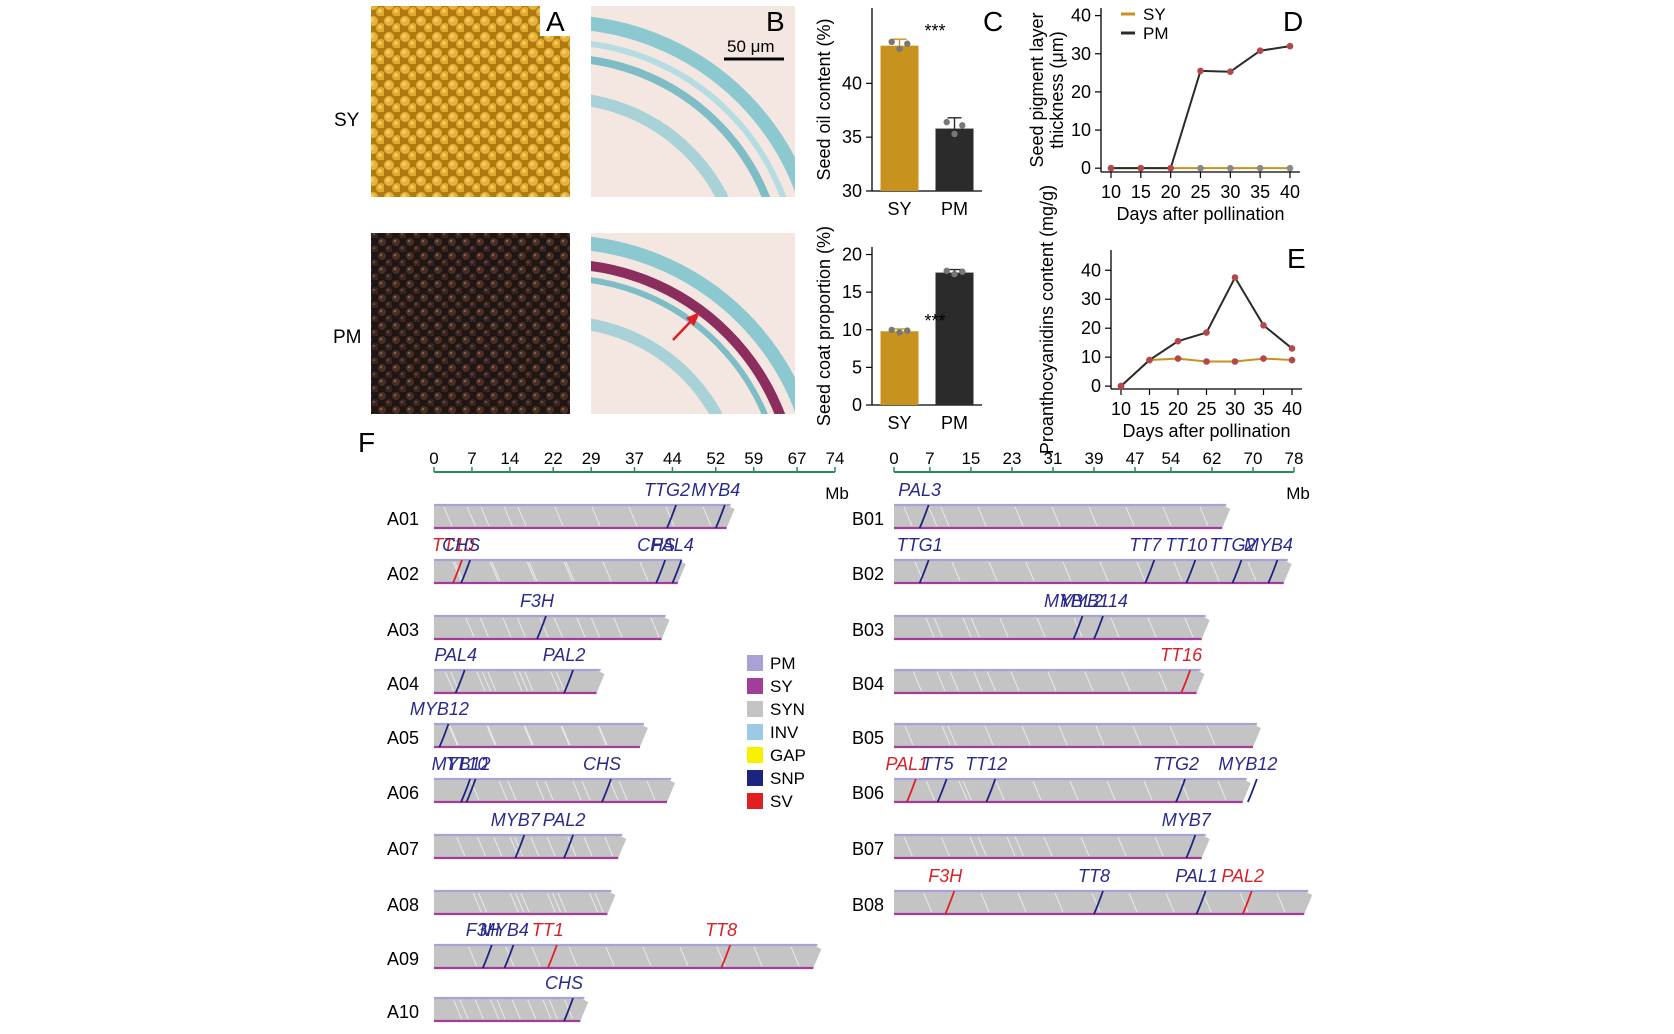 The width and height of the screenshot is (1674, 1034). Describe the element at coordinates (634, 458) in the screenshot. I see `mb-tick-label: 37` at that location.